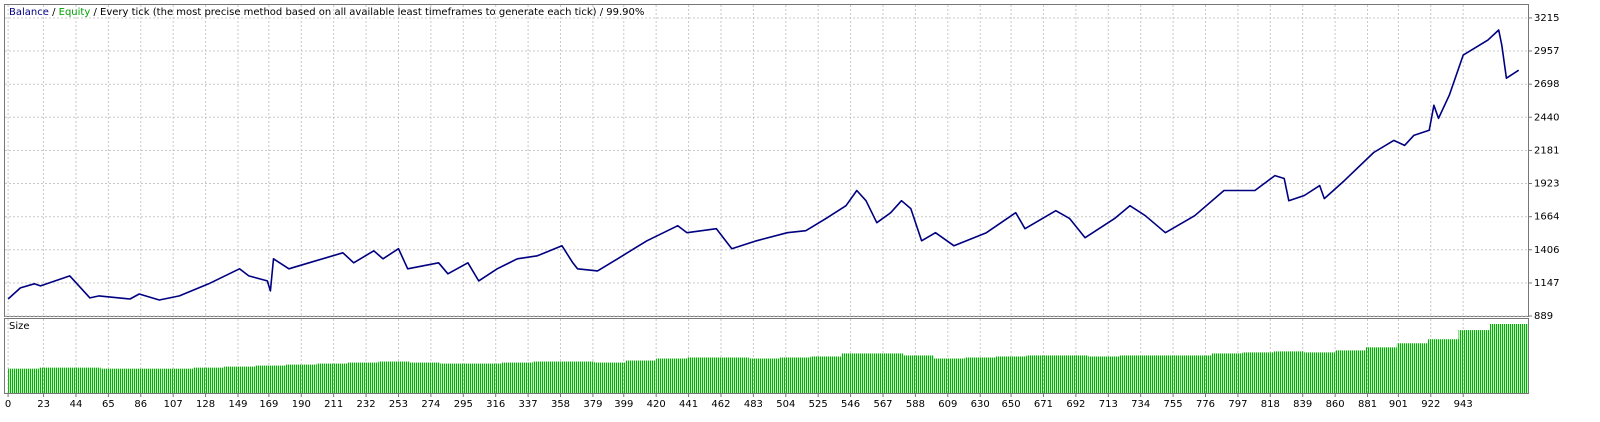 This screenshot has width=1600, height=422. Describe the element at coordinates (1335, 404) in the screenshot. I see `x-tick-label: 860` at that location.